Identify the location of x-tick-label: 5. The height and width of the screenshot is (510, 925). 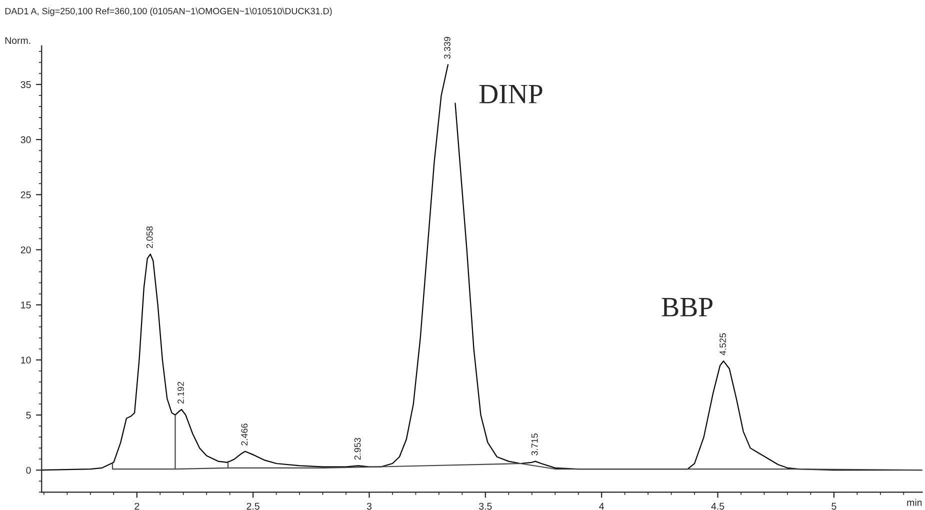
(834, 506).